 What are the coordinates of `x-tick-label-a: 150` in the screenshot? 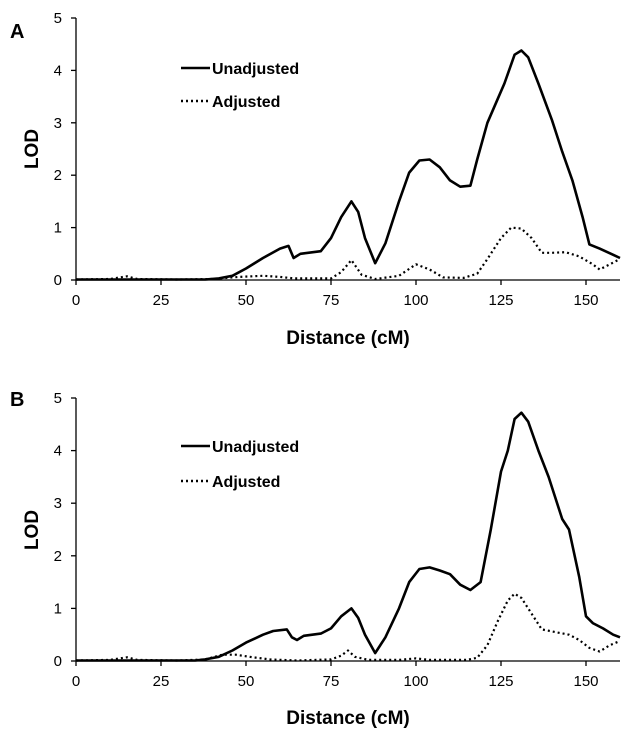 It's located at (585, 300).